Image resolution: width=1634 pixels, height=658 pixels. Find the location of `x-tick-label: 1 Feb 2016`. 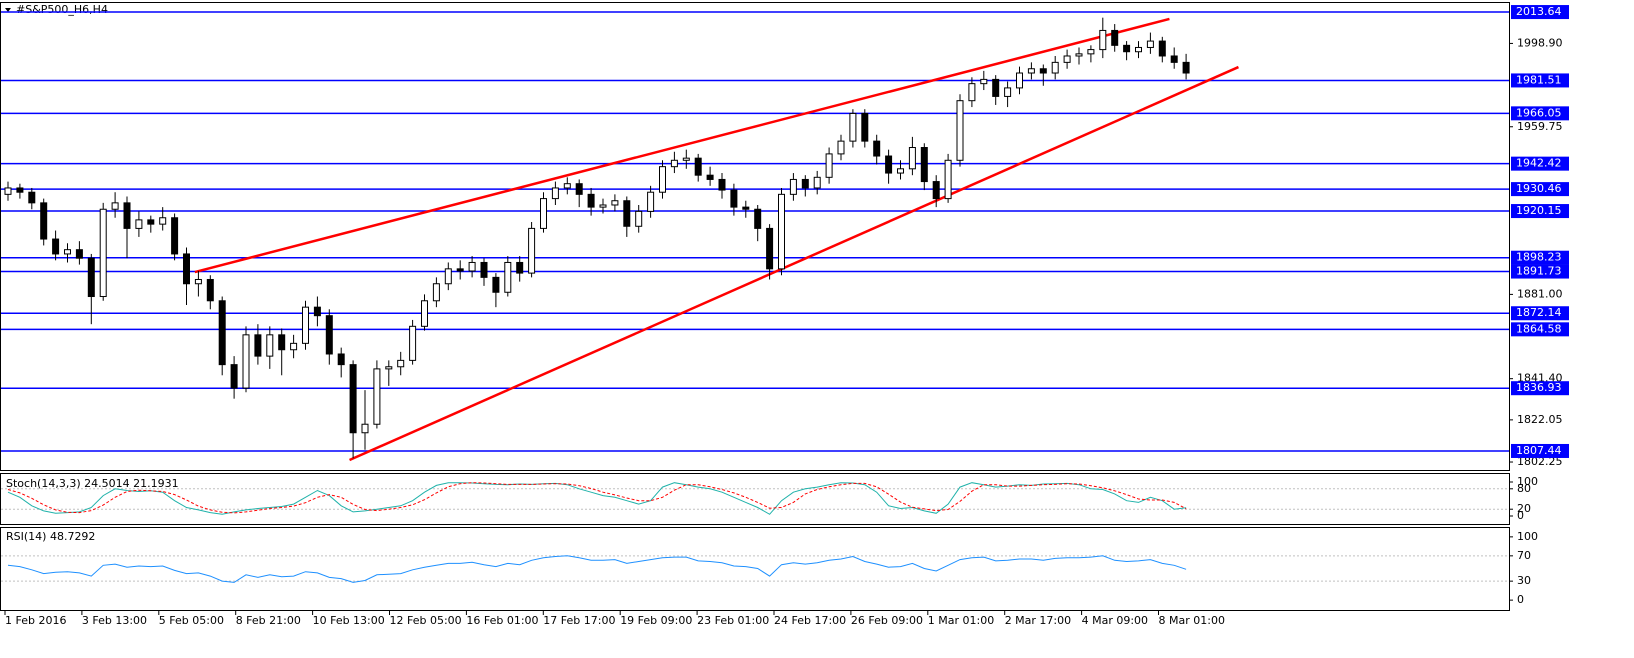

x-tick-label: 1 Feb 2016 is located at coordinates (35, 620).